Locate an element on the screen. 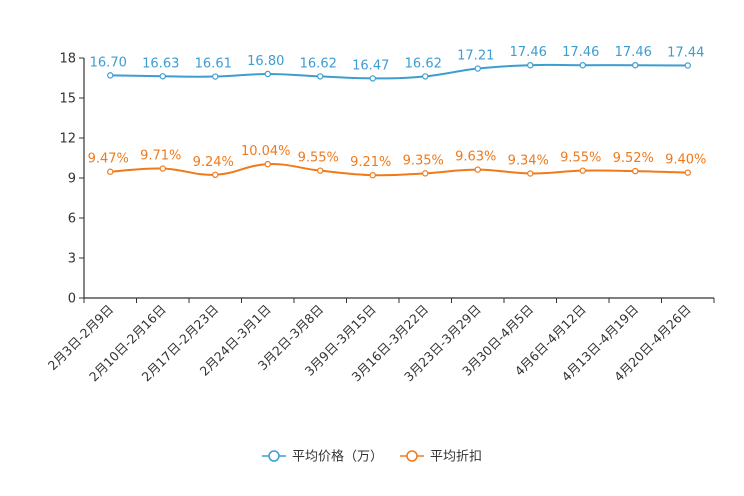 The image size is (744, 496). series-1-data-label: 16.63 is located at coordinates (160, 63).